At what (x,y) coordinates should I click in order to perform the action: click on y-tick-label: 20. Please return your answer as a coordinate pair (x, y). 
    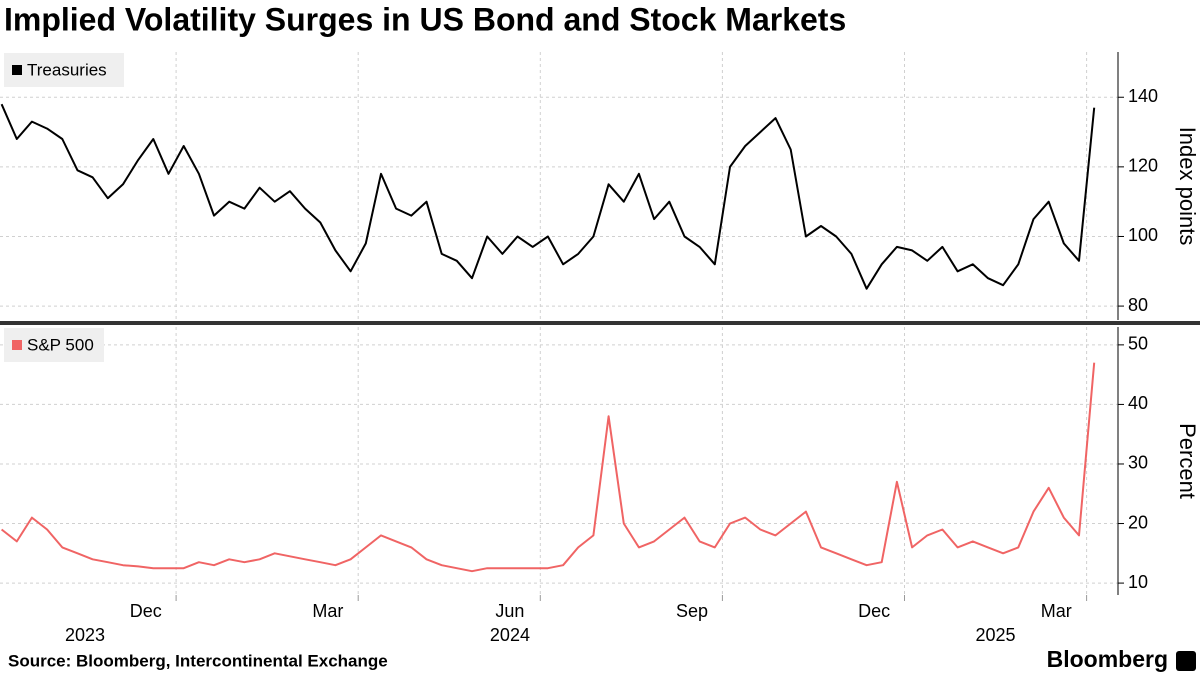
    Looking at the image, I should click on (1138, 522).